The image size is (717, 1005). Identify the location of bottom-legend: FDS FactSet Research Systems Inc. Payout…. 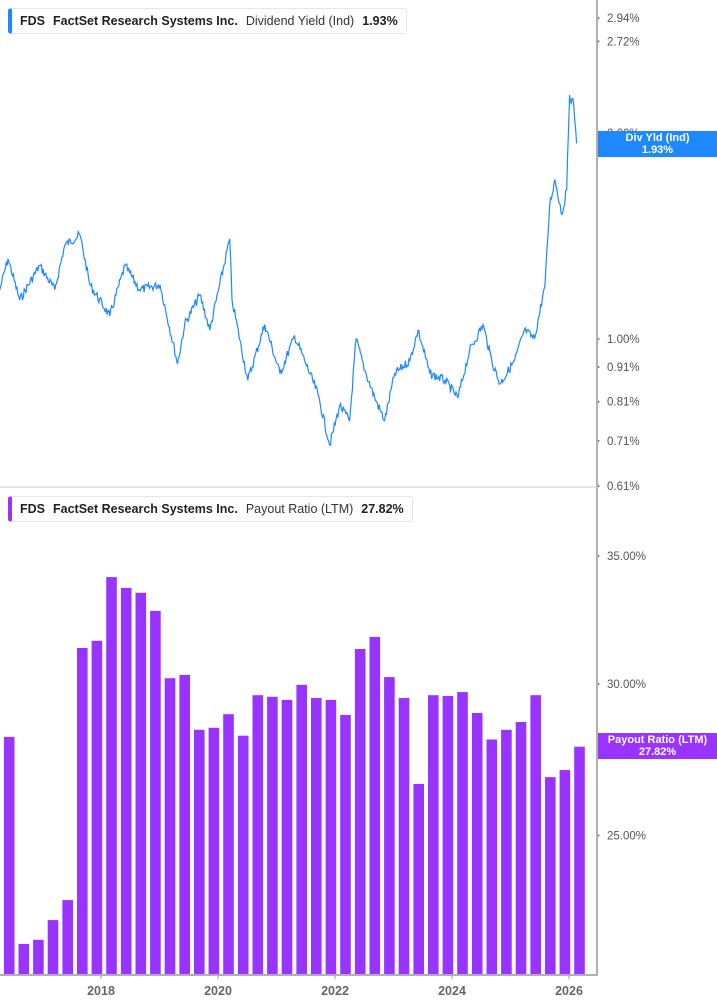
(210, 509).